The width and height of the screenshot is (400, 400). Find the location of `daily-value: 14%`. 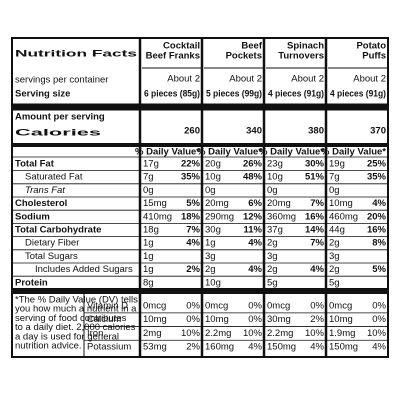

daily-value: 14% is located at coordinates (315, 230).